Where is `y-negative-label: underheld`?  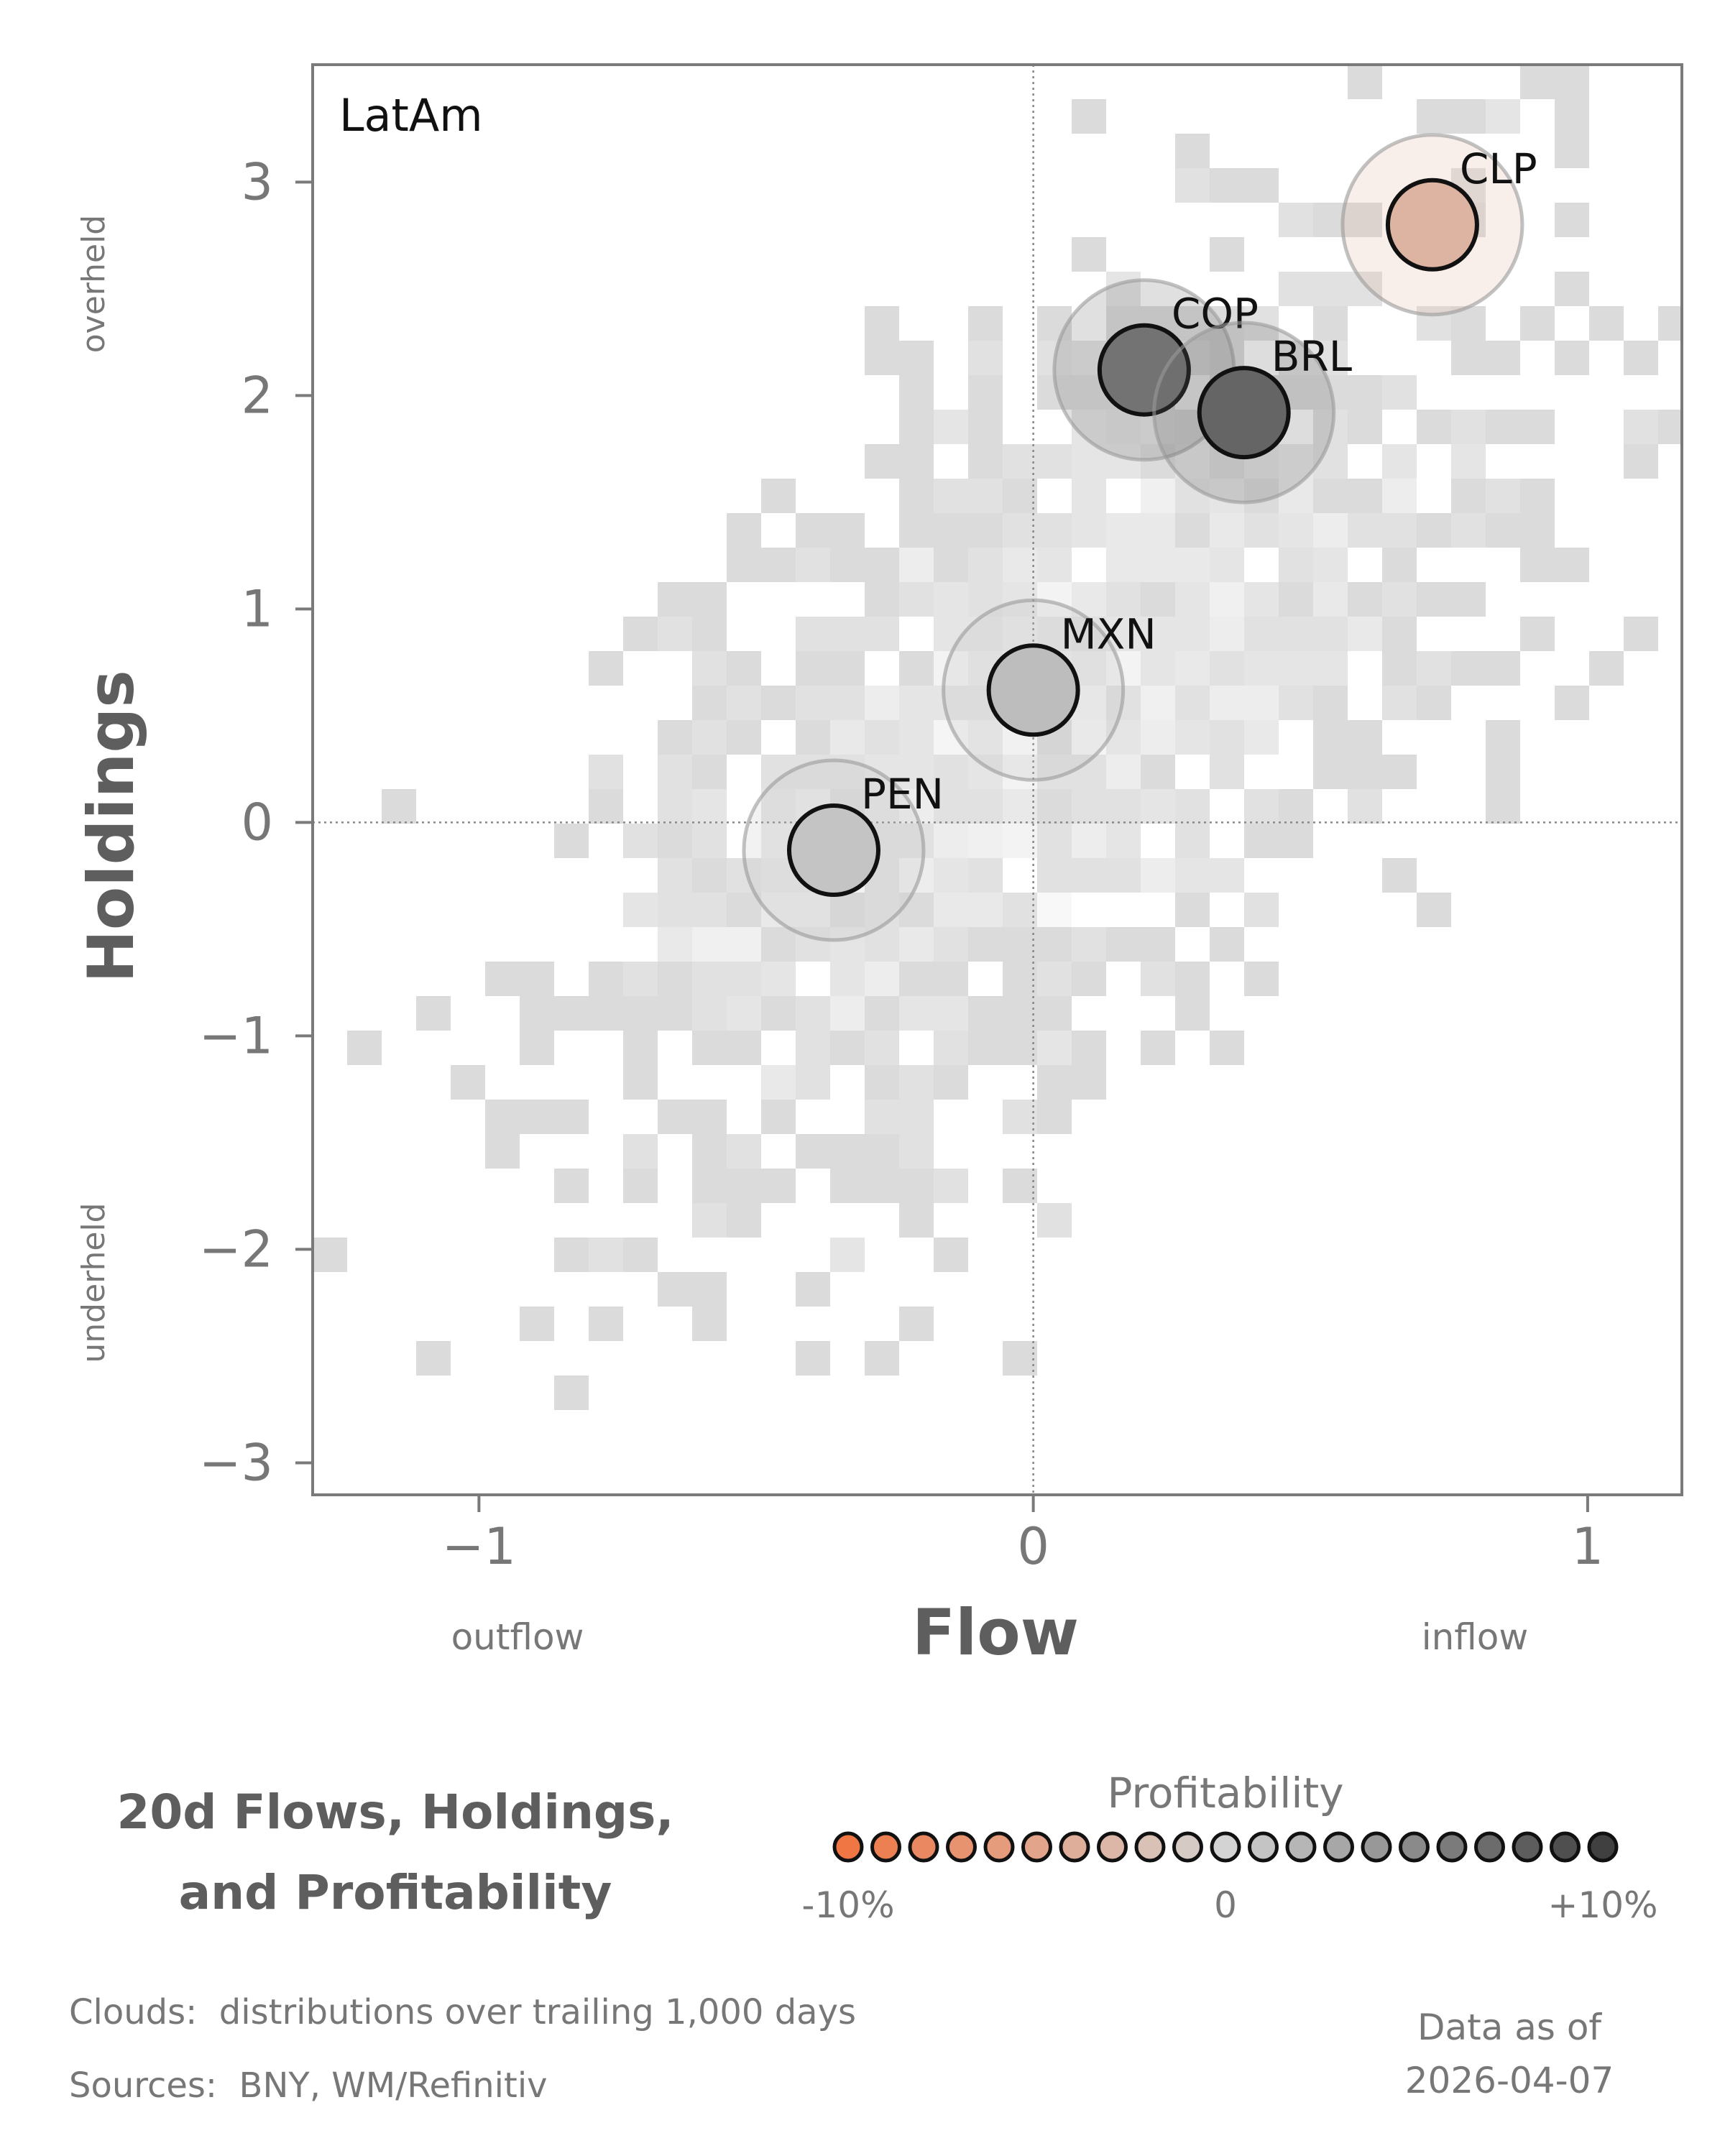 y-negative-label: underheld is located at coordinates (93, 1282).